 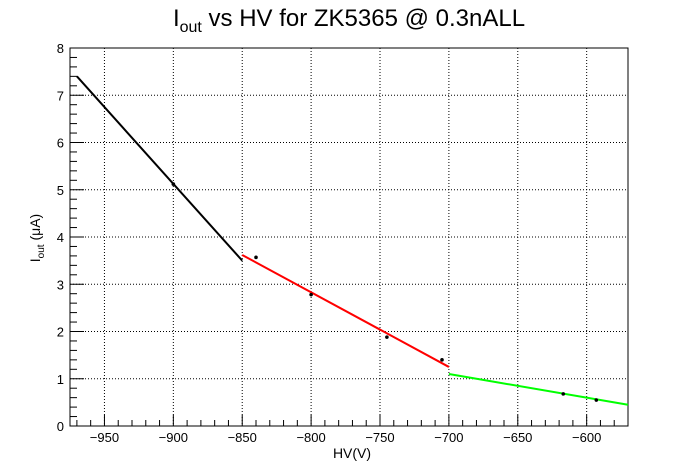 I want to click on x-tick-label: −600, so click(x=586, y=437).